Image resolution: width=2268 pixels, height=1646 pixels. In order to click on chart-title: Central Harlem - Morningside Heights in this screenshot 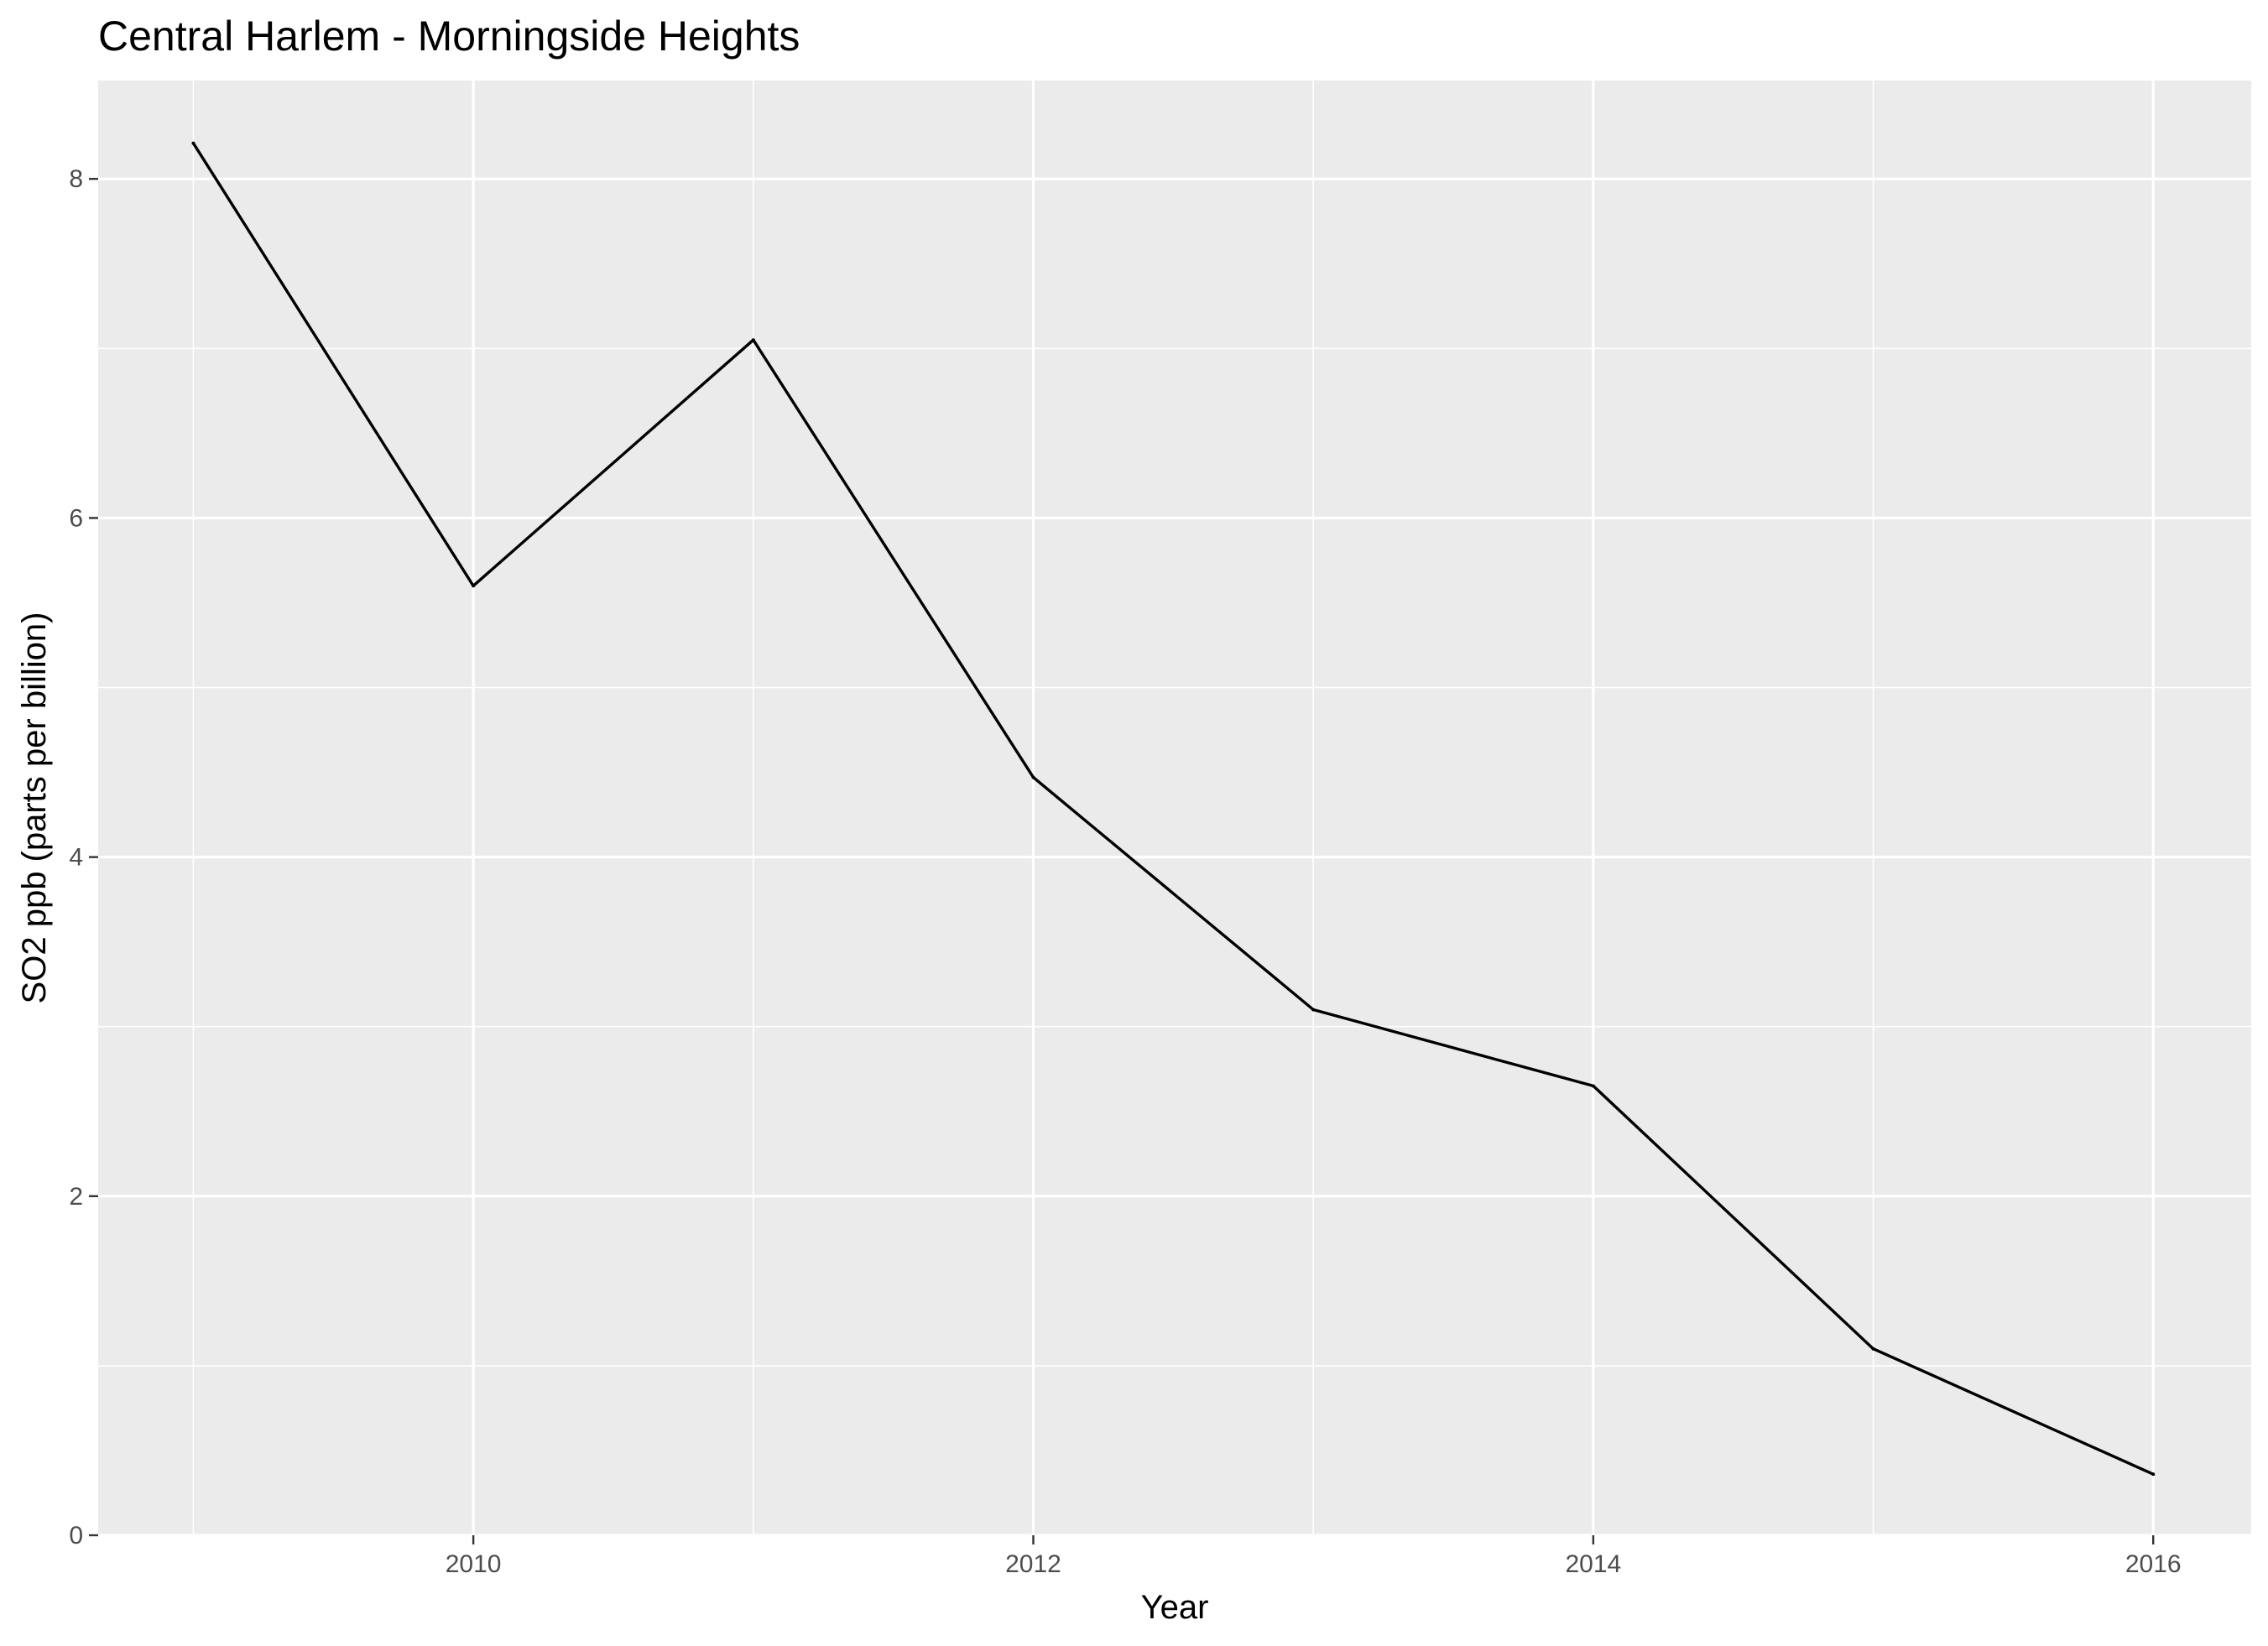, I will do `click(449, 37)`.